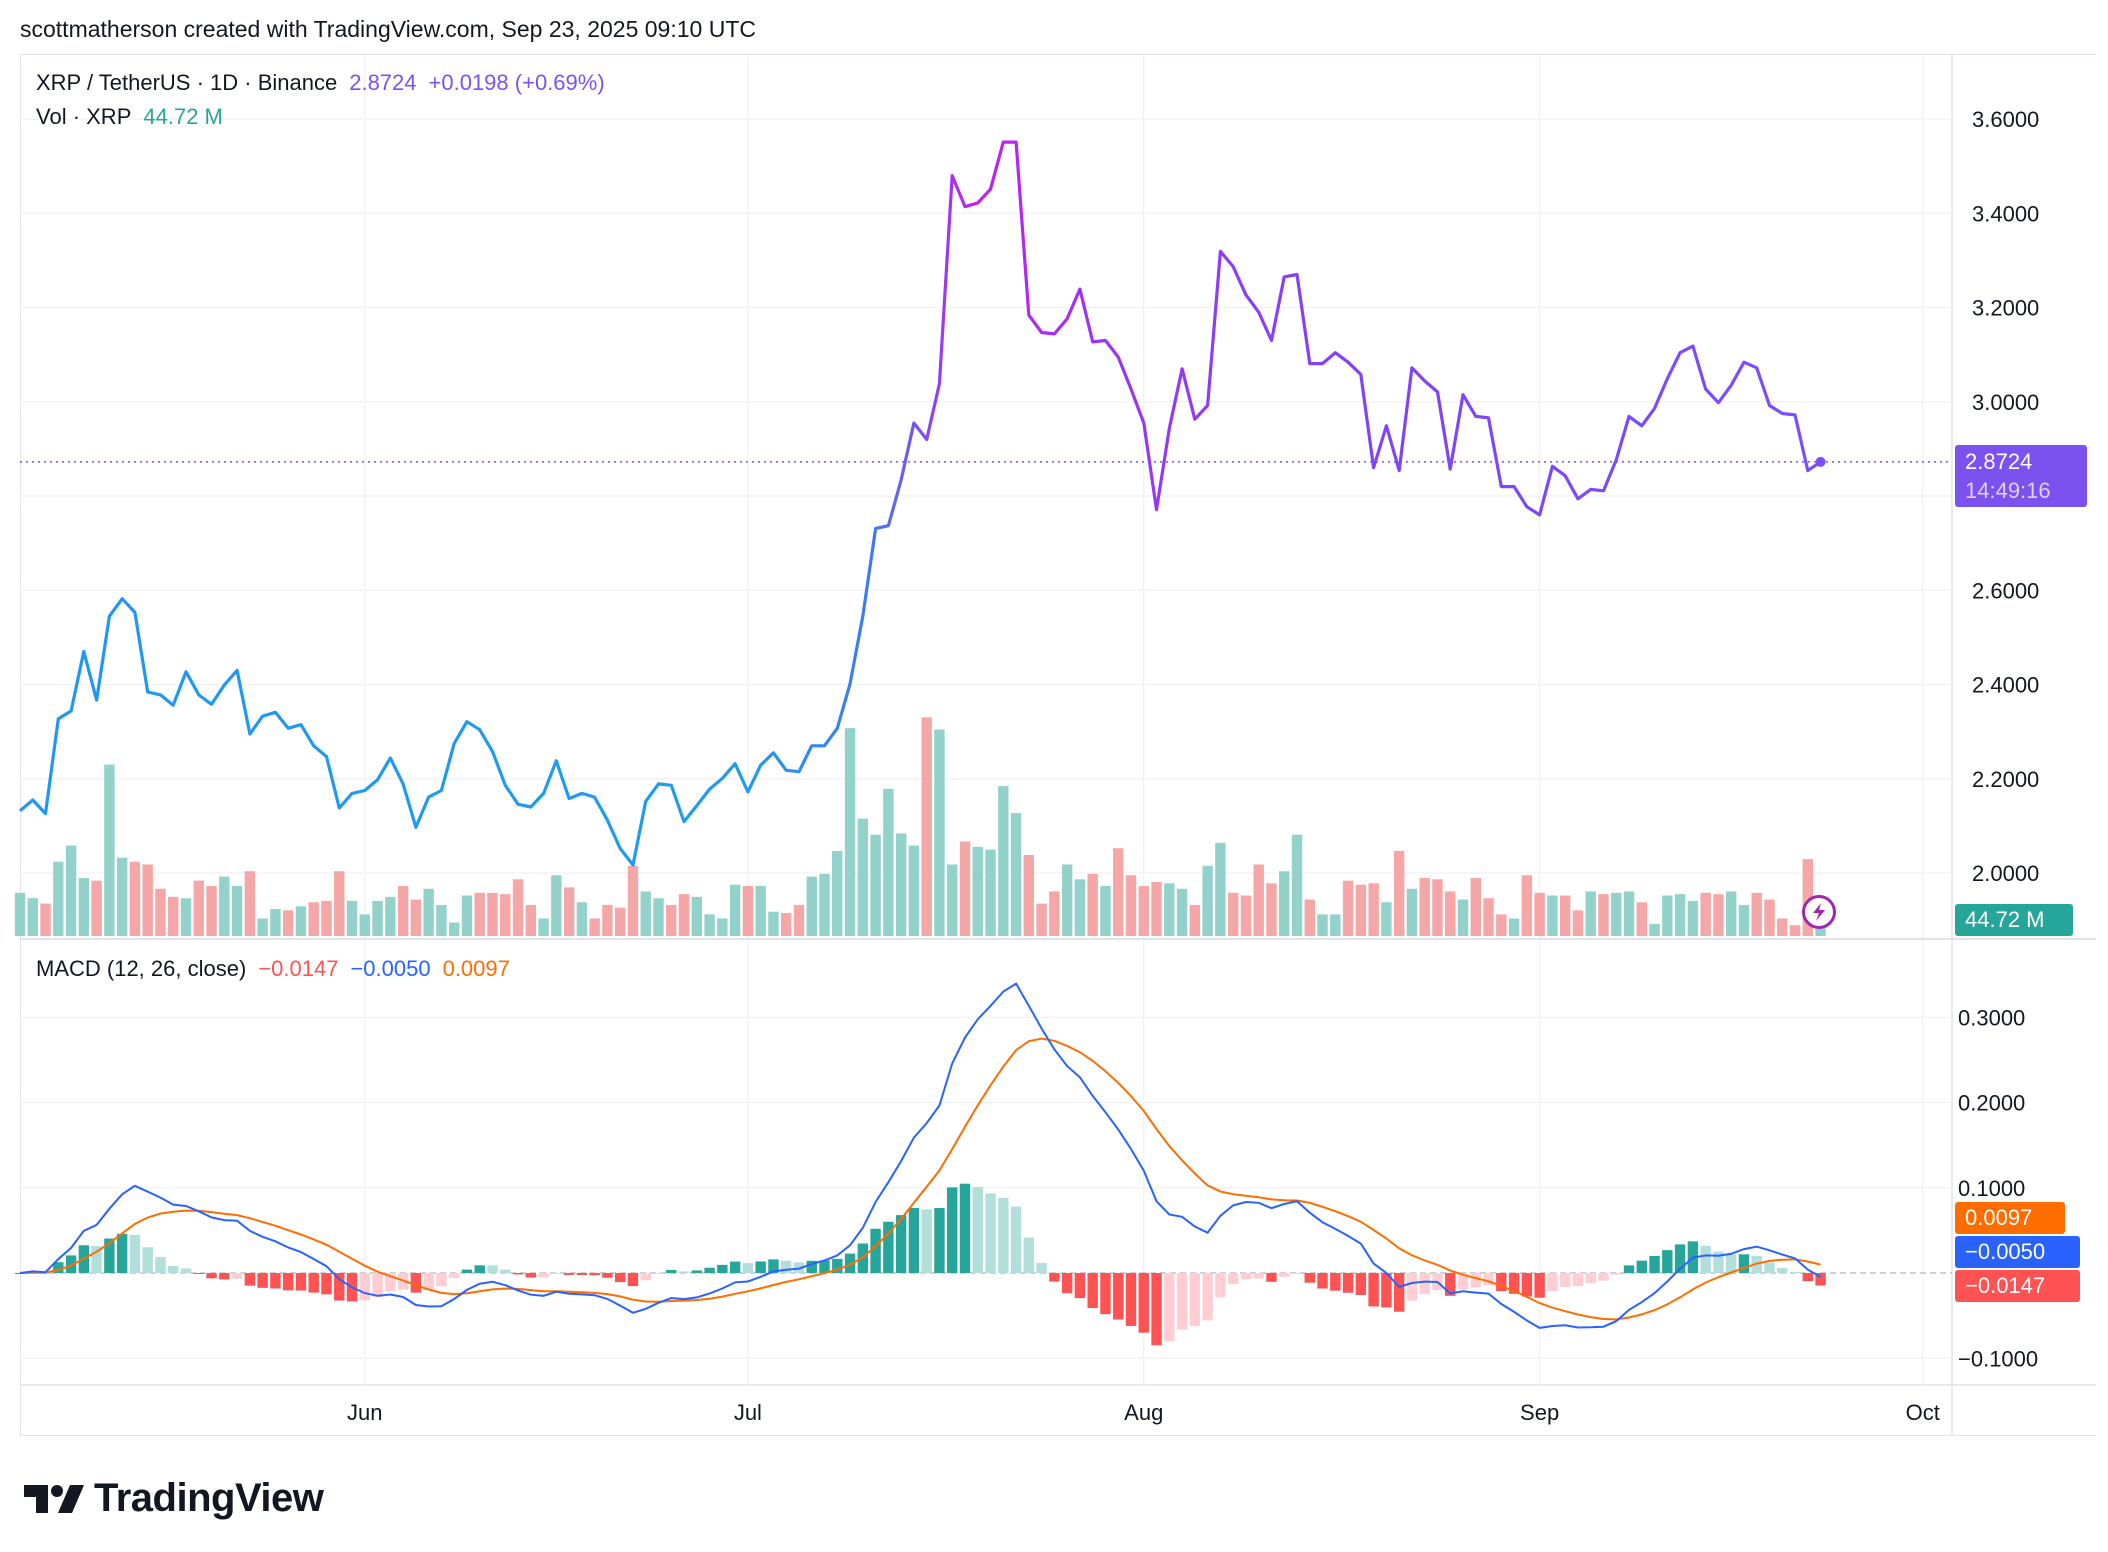 The height and width of the screenshot is (1552, 2108). What do you see at coordinates (1539, 1412) in the screenshot?
I see `time-tick-label: Sep` at bounding box center [1539, 1412].